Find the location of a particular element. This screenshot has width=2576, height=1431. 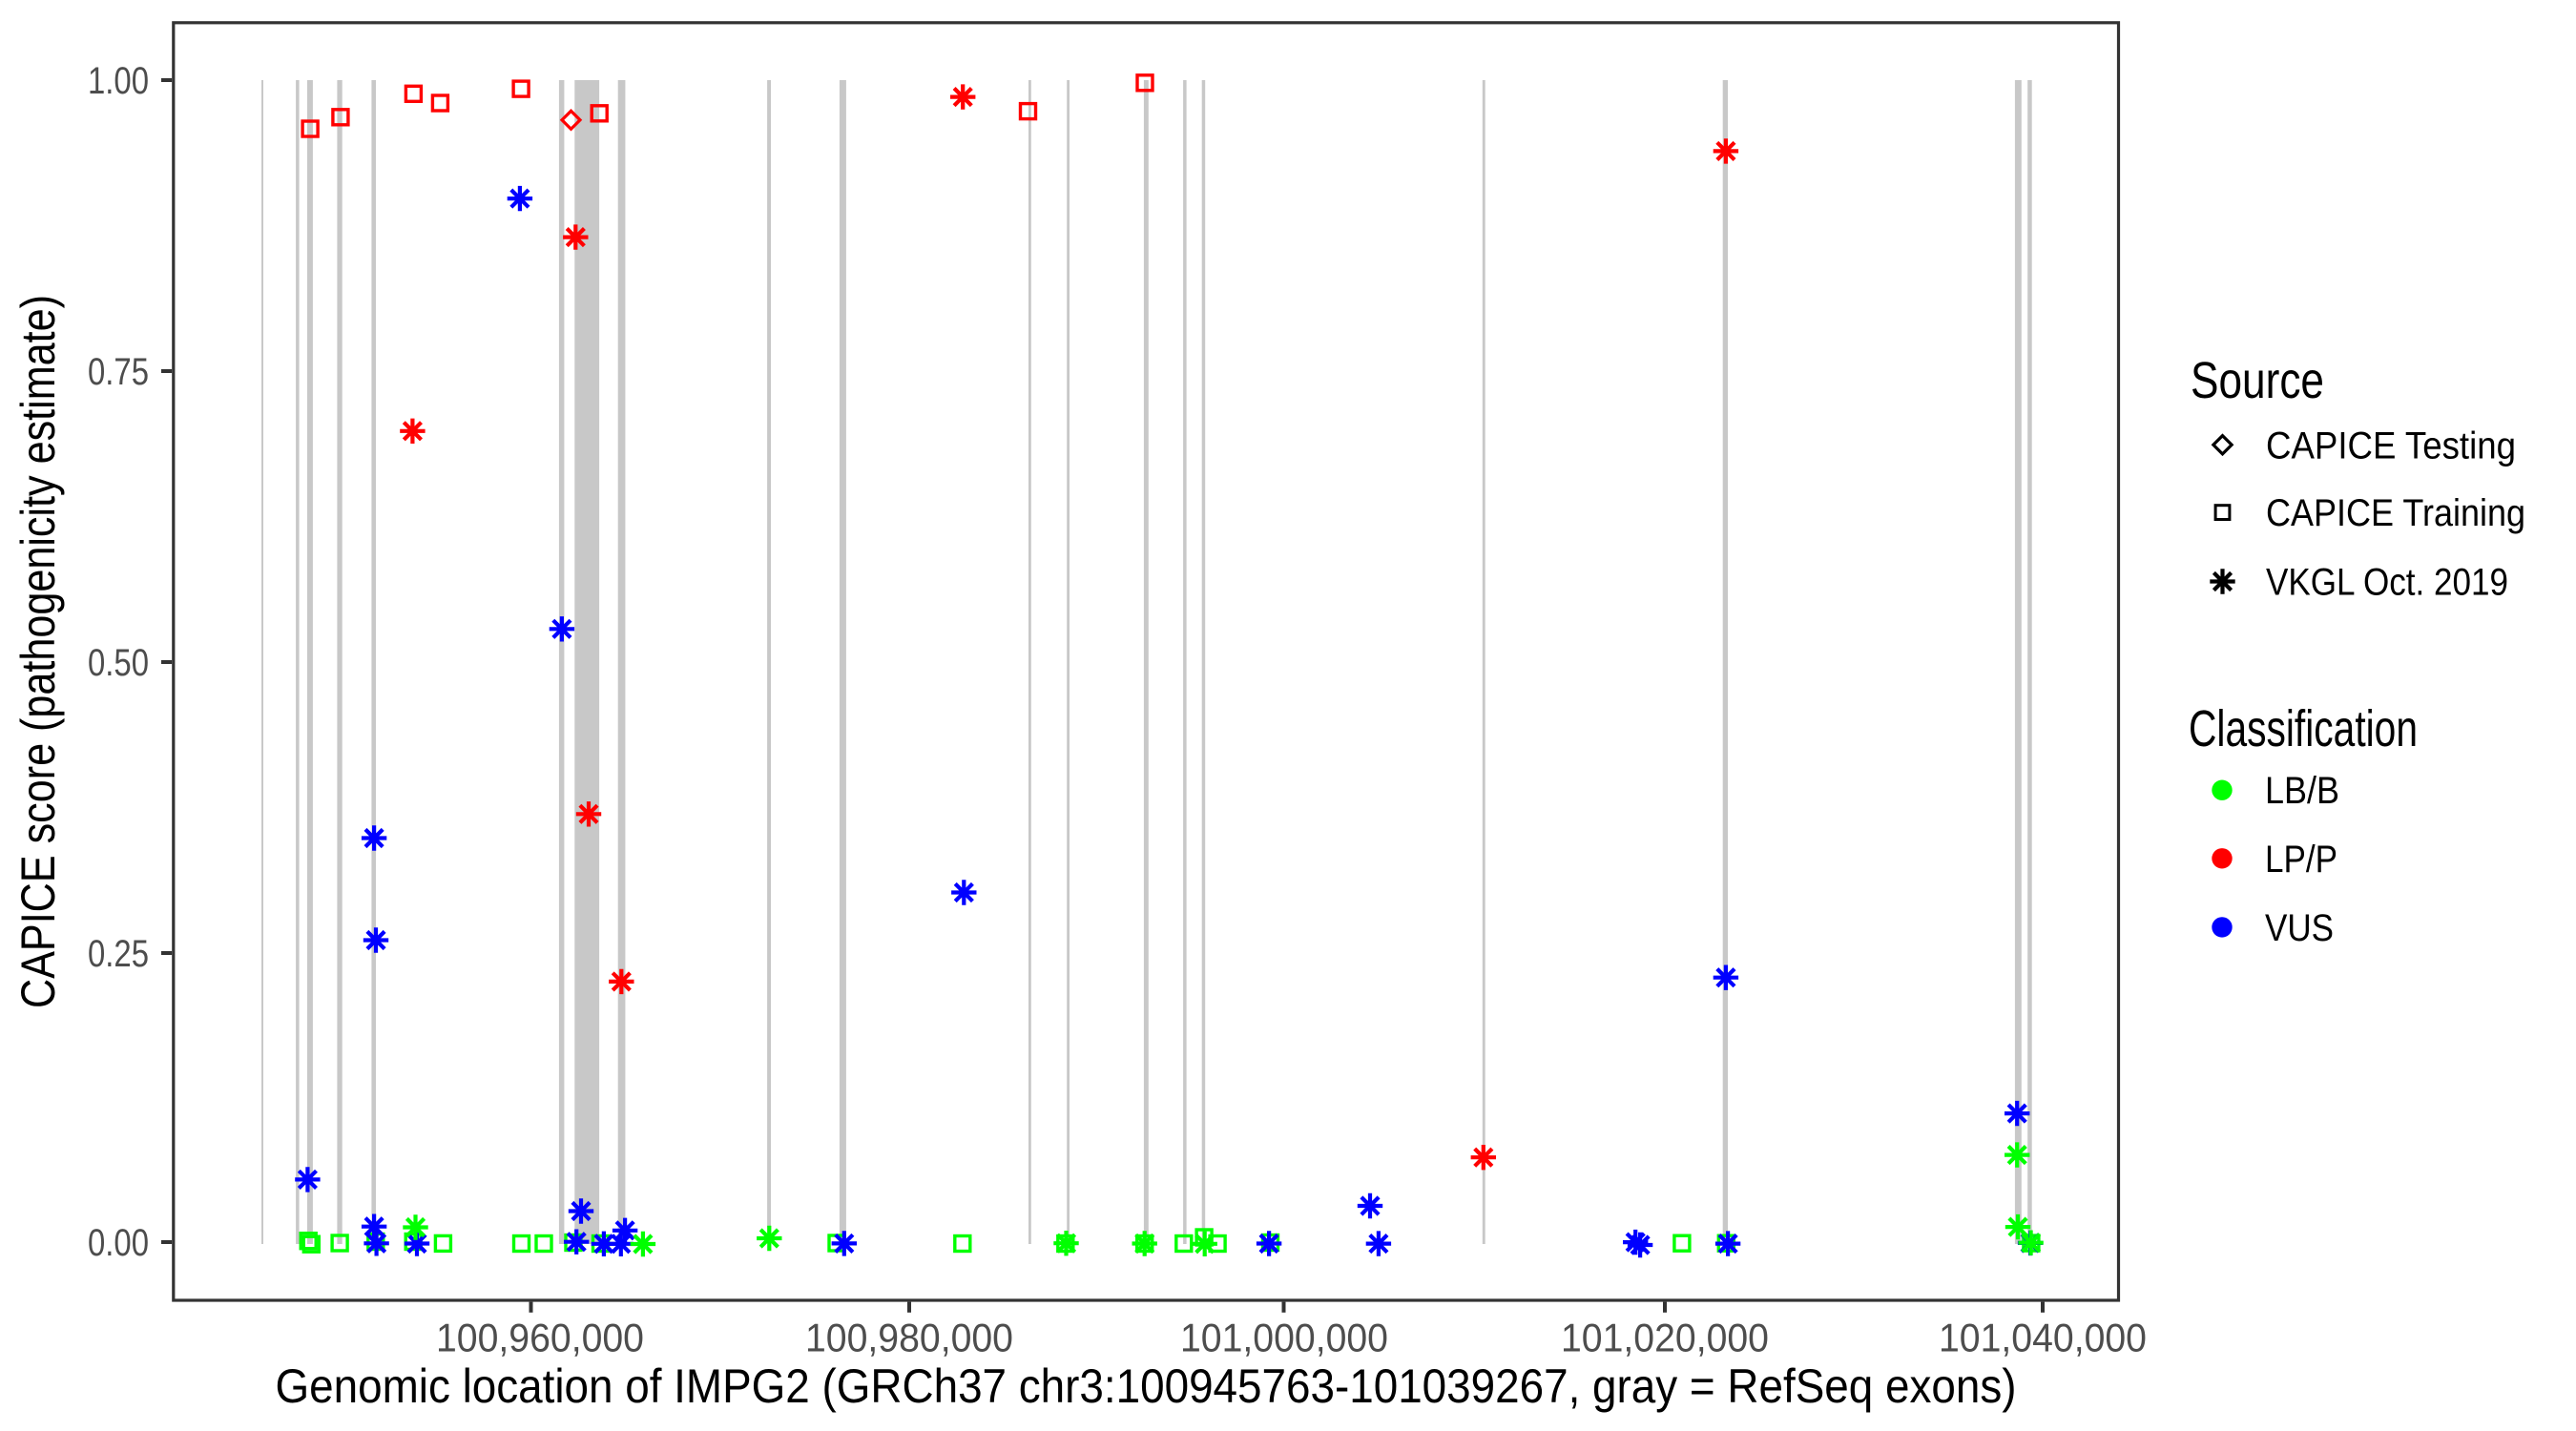

svg-text: LP/P is located at coordinates (2301, 860).